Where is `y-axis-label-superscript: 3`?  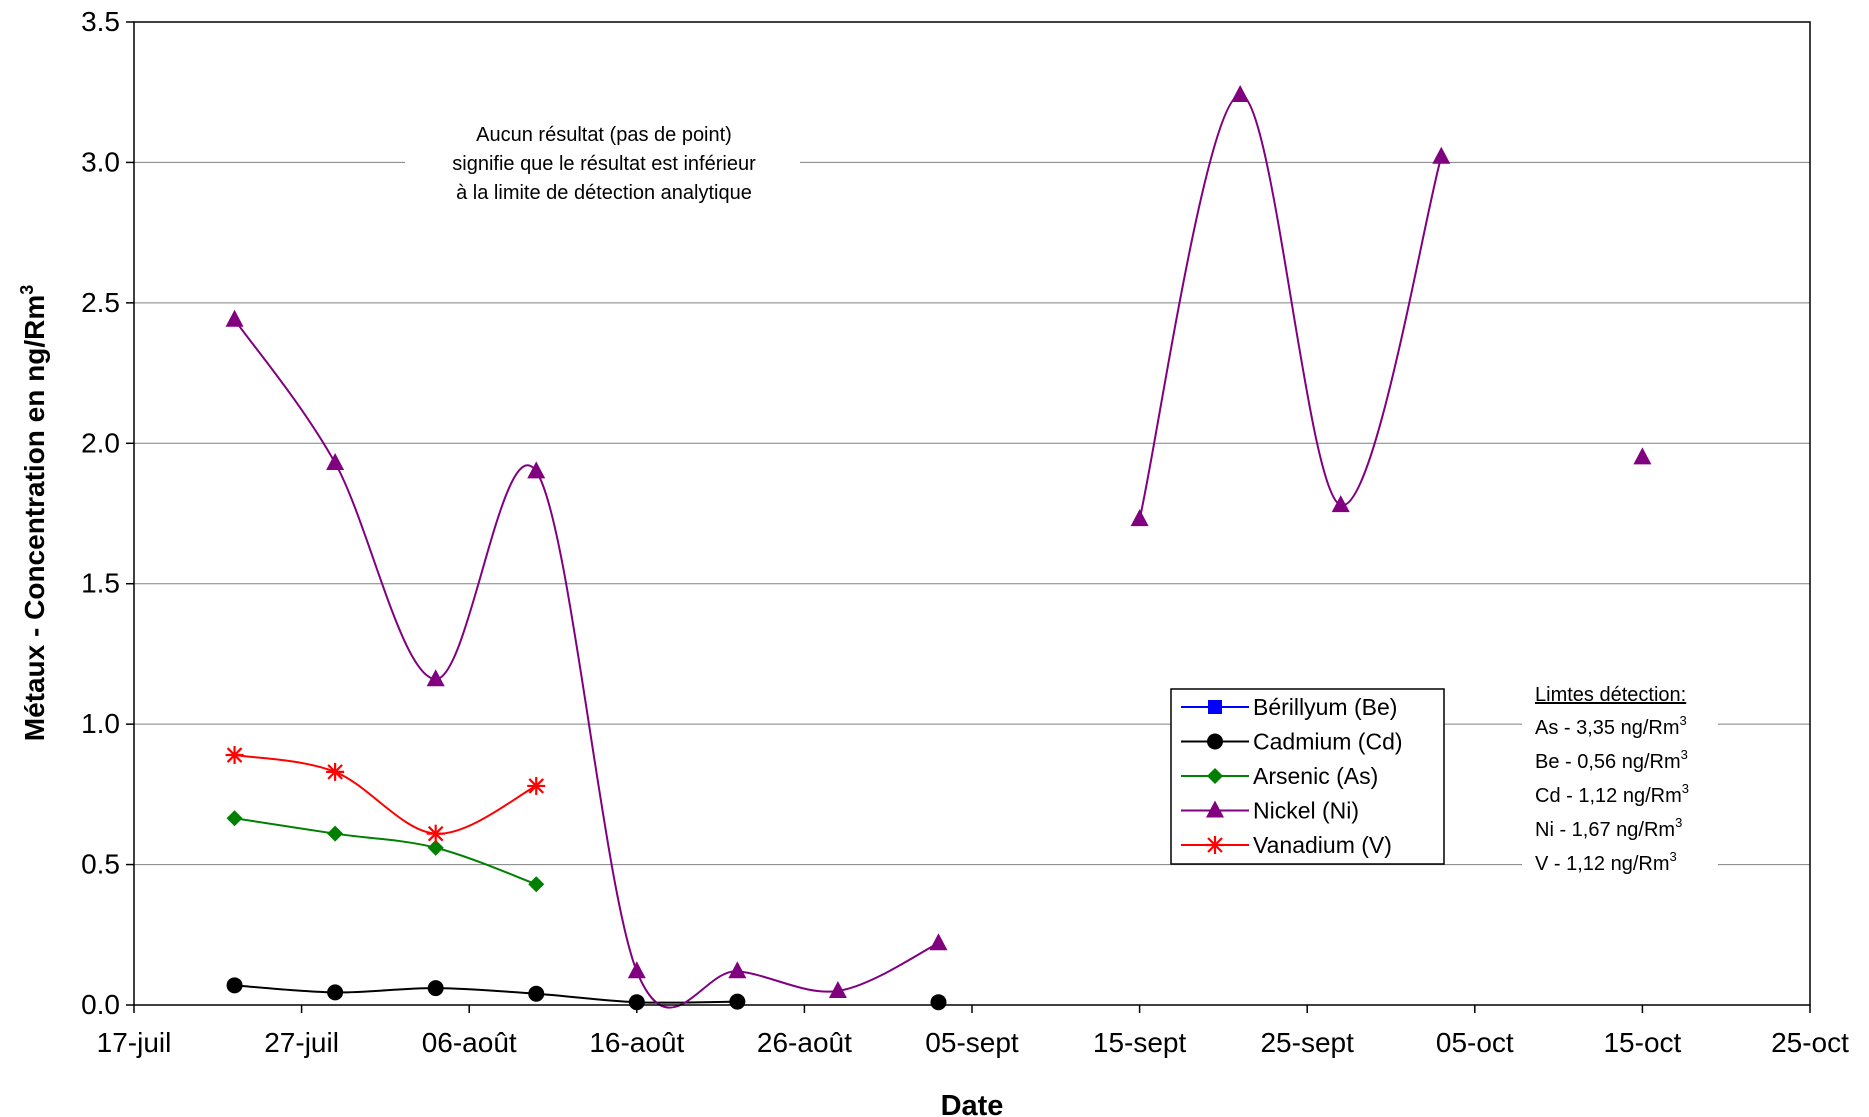
y-axis-label-superscript: 3 is located at coordinates (27, 290).